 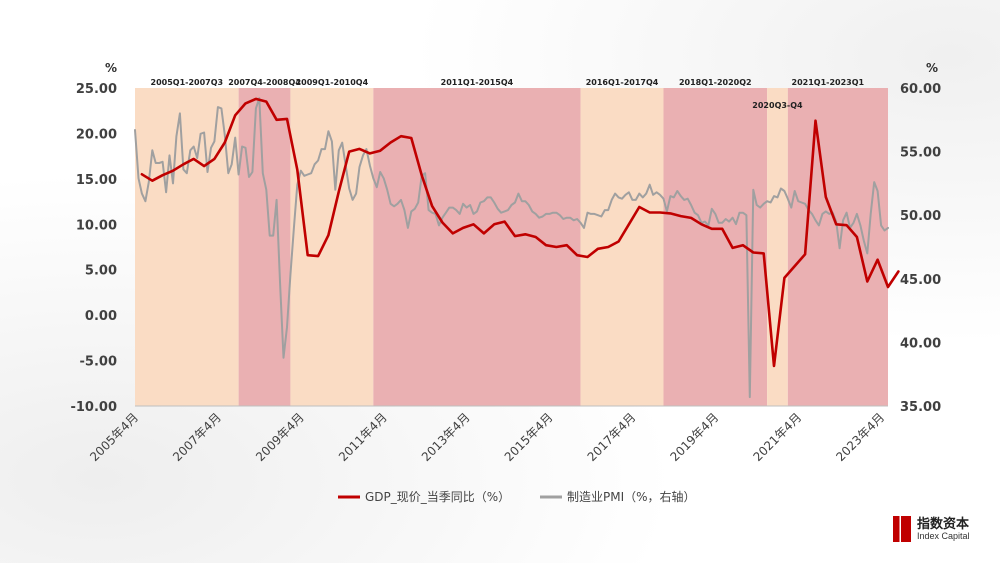 I want to click on period-label: 2009Q1-2010Q4, so click(x=332, y=82).